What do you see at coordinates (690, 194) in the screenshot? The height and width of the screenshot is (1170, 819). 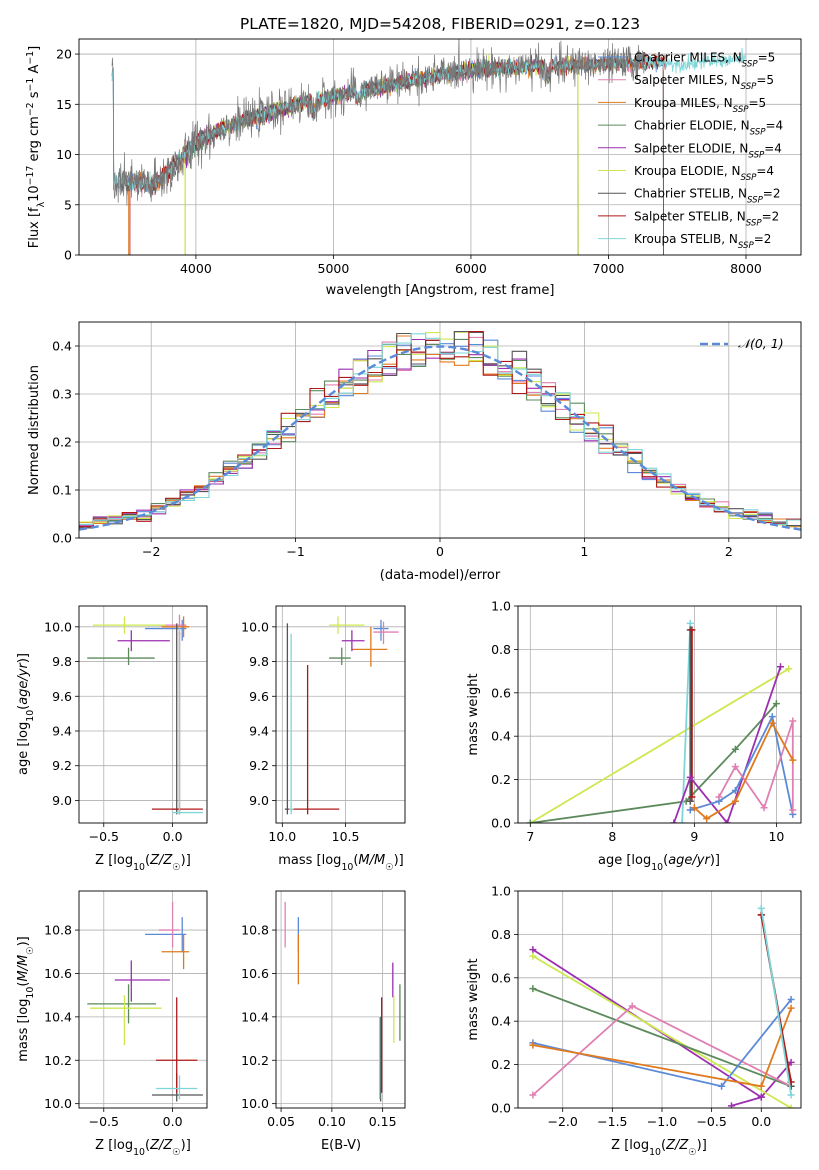 I see `label-part: Chabrier STELIB, N` at bounding box center [690, 194].